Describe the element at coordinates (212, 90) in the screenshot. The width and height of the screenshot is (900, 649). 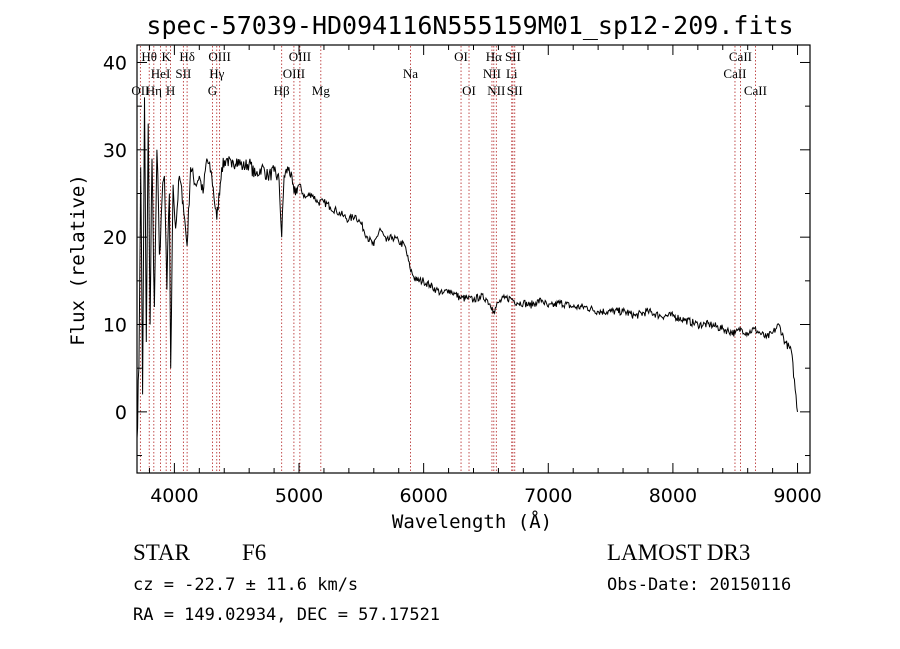
I see `line-label-8: G` at that location.